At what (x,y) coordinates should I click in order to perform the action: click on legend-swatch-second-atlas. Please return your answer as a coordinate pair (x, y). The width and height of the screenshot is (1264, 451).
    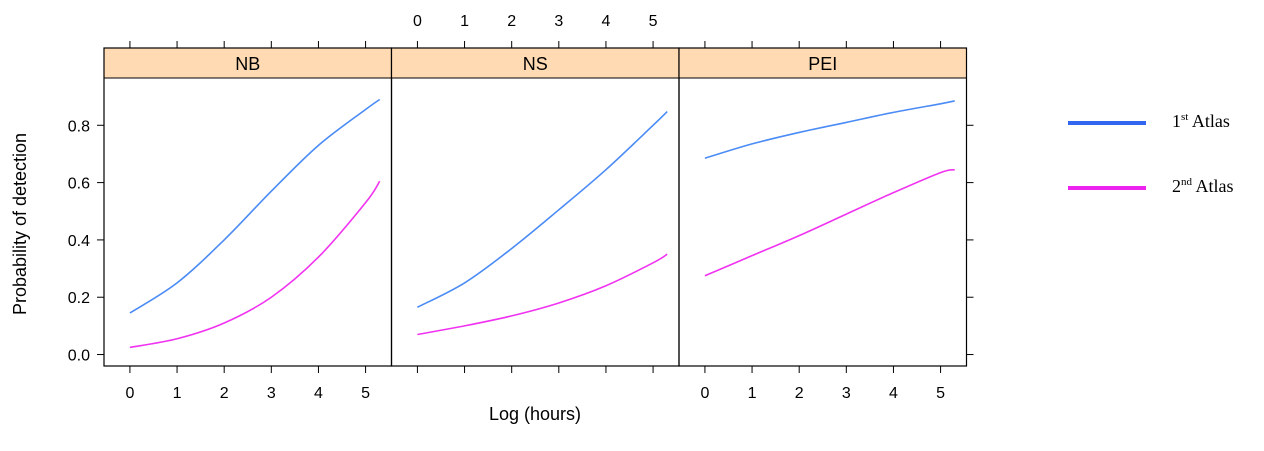
    Looking at the image, I should click on (1107, 188).